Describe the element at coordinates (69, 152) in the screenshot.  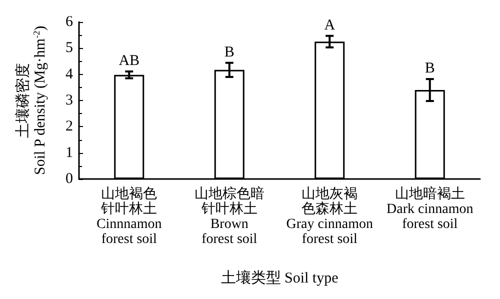
I see `y-tick-label: 1` at that location.